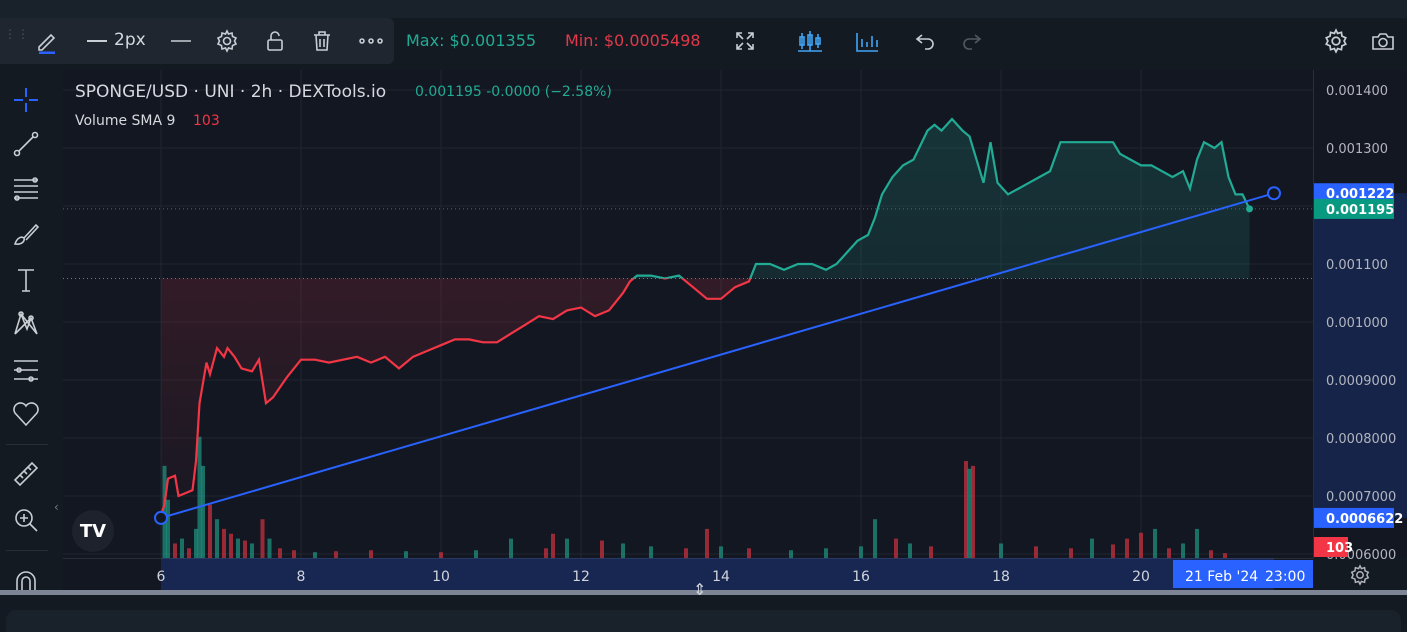  I want to click on tradingview-logo: TV, so click(93, 531).